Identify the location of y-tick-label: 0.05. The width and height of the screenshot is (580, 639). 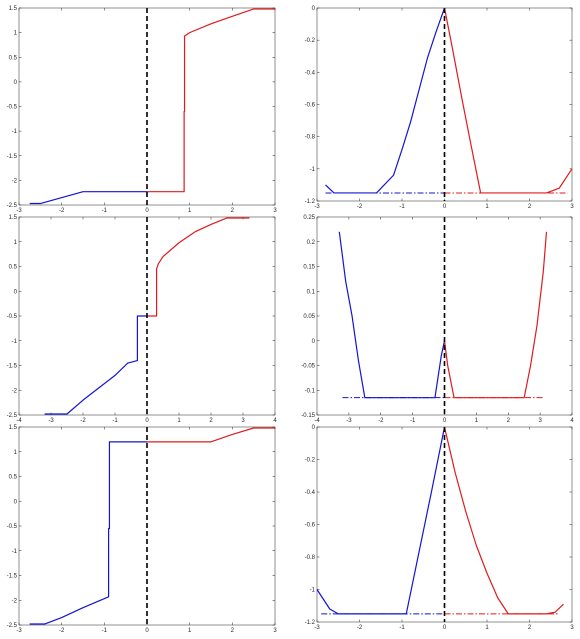
(309, 317).